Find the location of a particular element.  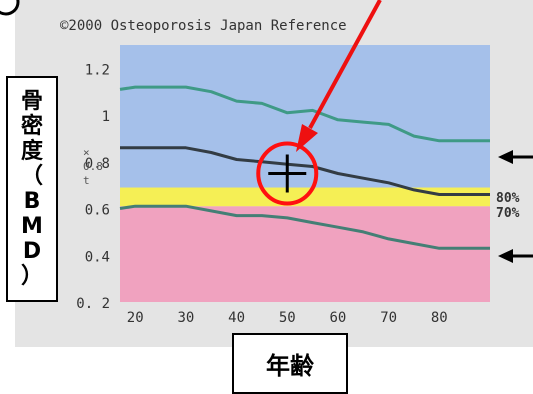

chart-title: ©2000 Osteoporosis Japan Reference is located at coordinates (203, 26).